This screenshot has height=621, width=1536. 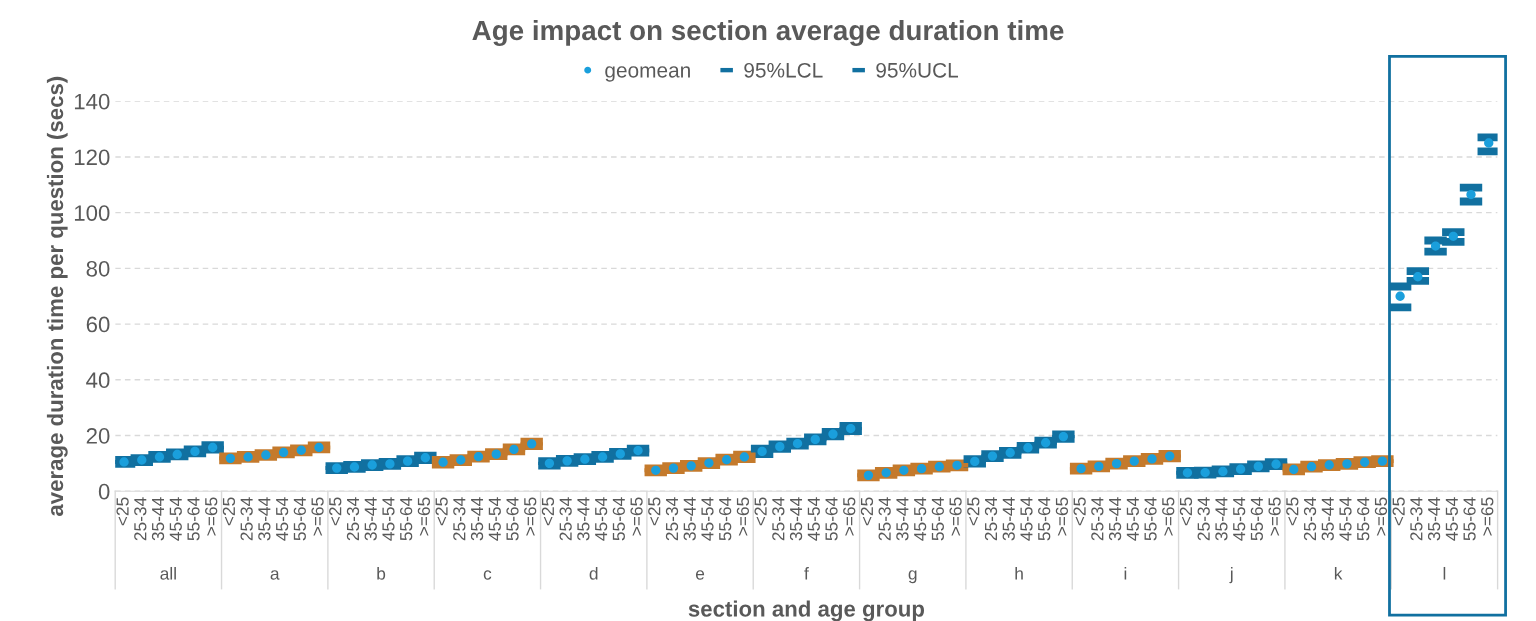 I want to click on y-tick-label: 0, so click(x=104, y=491).